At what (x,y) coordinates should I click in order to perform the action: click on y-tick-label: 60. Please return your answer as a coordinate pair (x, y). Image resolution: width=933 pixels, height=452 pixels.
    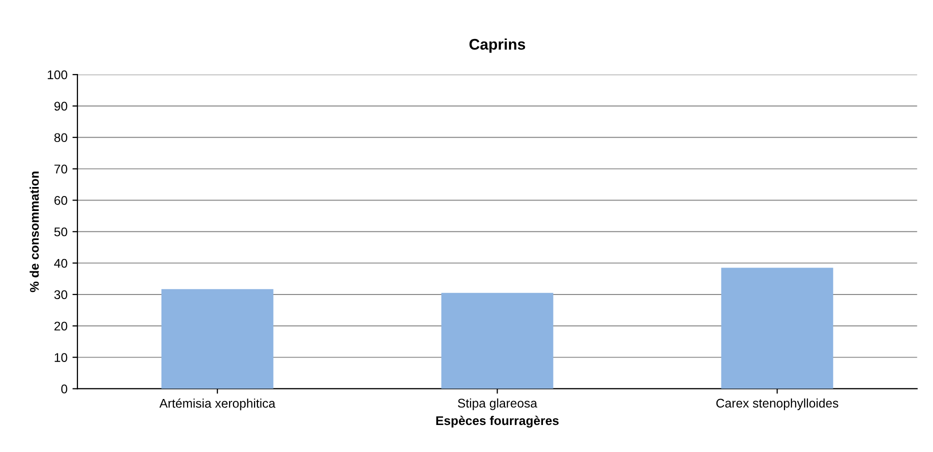
    Looking at the image, I should click on (61, 200).